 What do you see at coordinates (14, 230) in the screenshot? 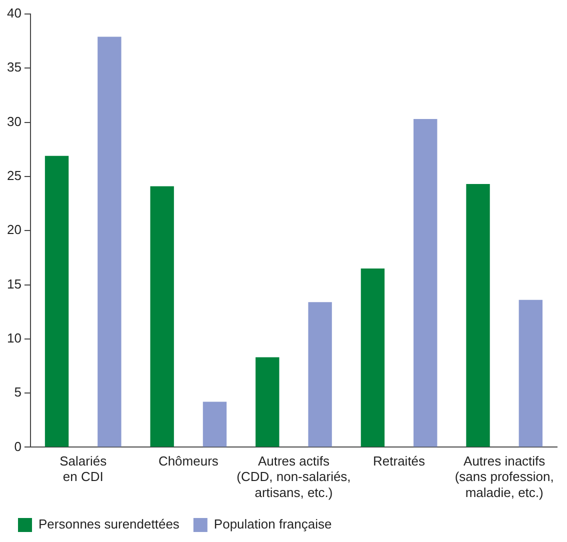
I see `y-tick-label: 20` at bounding box center [14, 230].